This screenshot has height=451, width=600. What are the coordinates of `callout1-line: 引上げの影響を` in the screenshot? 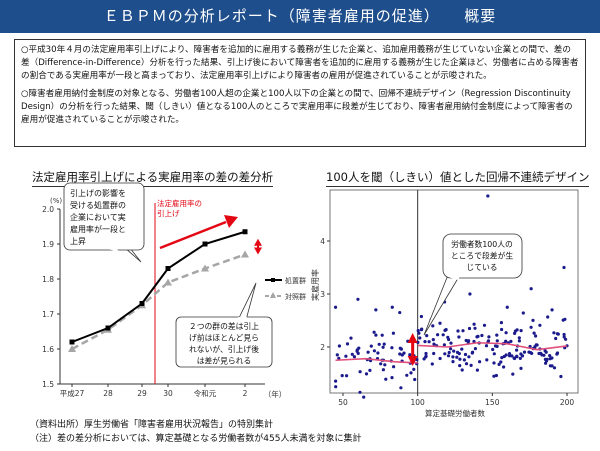 It's located at (98, 193).